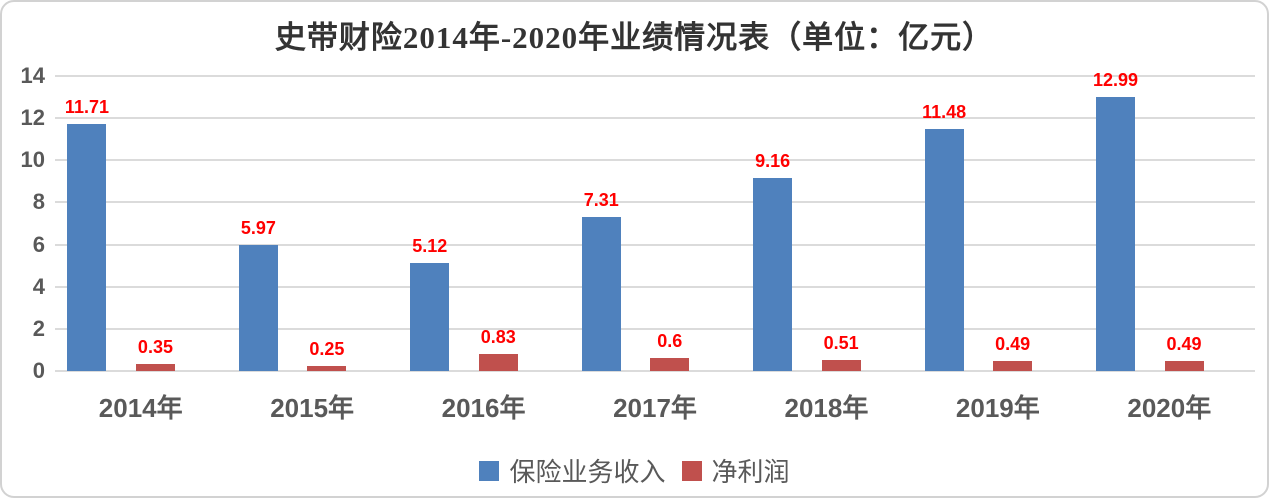 Image resolution: width=1269 pixels, height=498 pixels. I want to click on bar-净利润-2017年, so click(670, 364).